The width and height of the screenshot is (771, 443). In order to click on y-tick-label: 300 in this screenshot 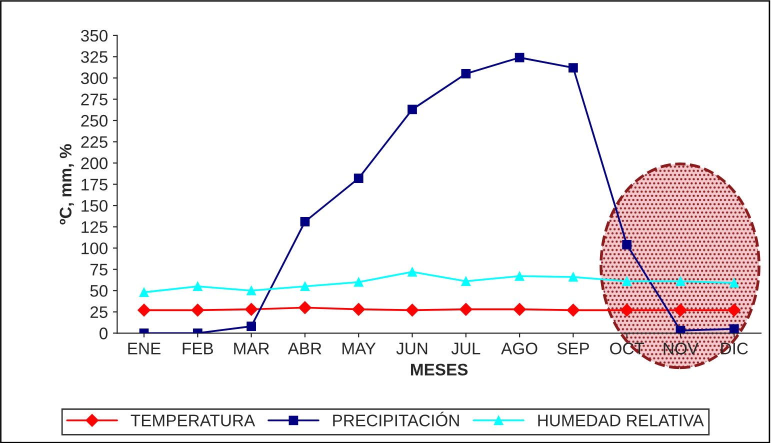, I will do `click(94, 78)`.